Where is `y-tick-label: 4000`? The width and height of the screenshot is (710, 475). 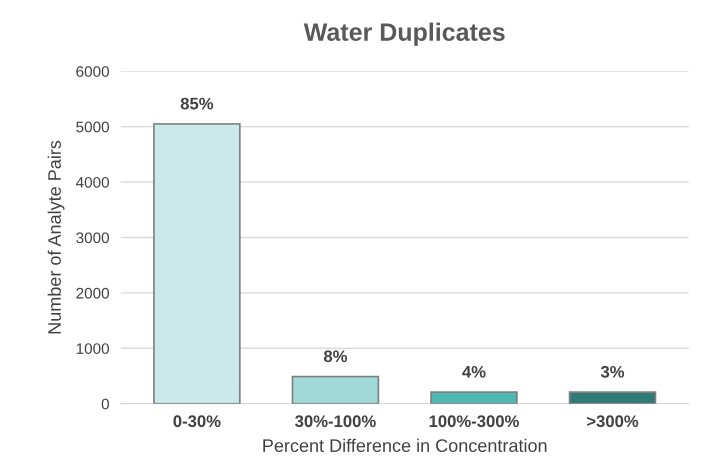
y-tick-label: 4000 is located at coordinates (92, 182).